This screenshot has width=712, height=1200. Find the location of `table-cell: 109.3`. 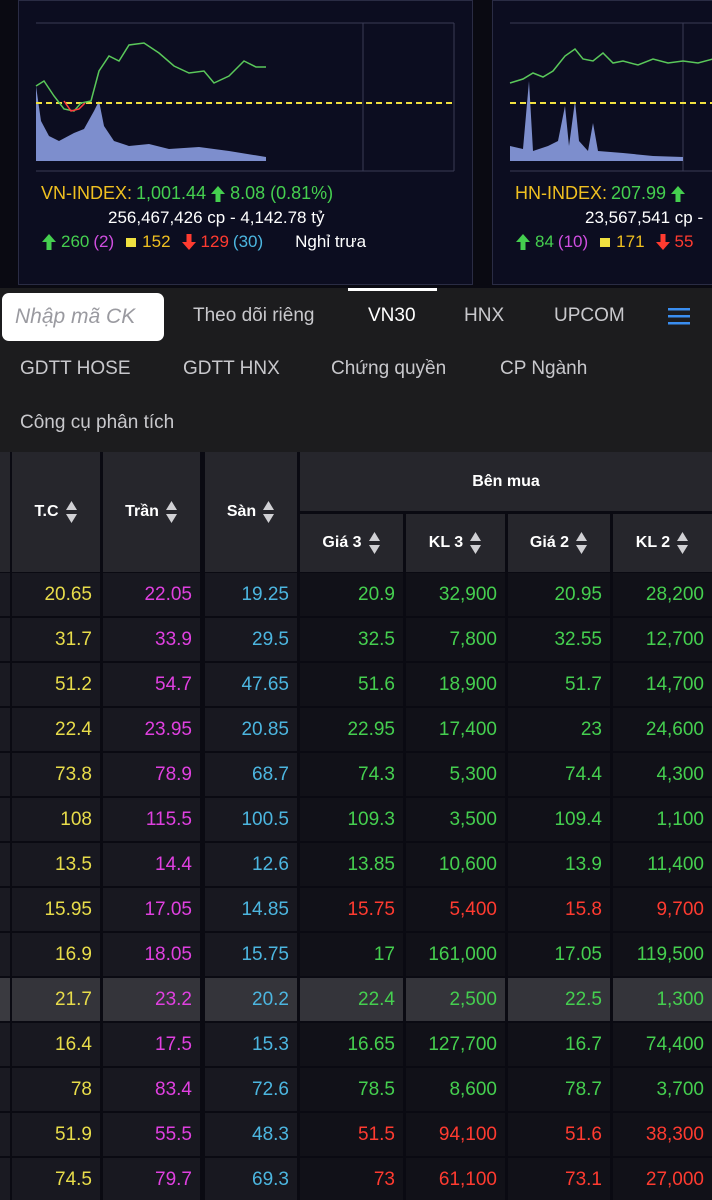

table-cell: 109.3 is located at coordinates (351, 819).